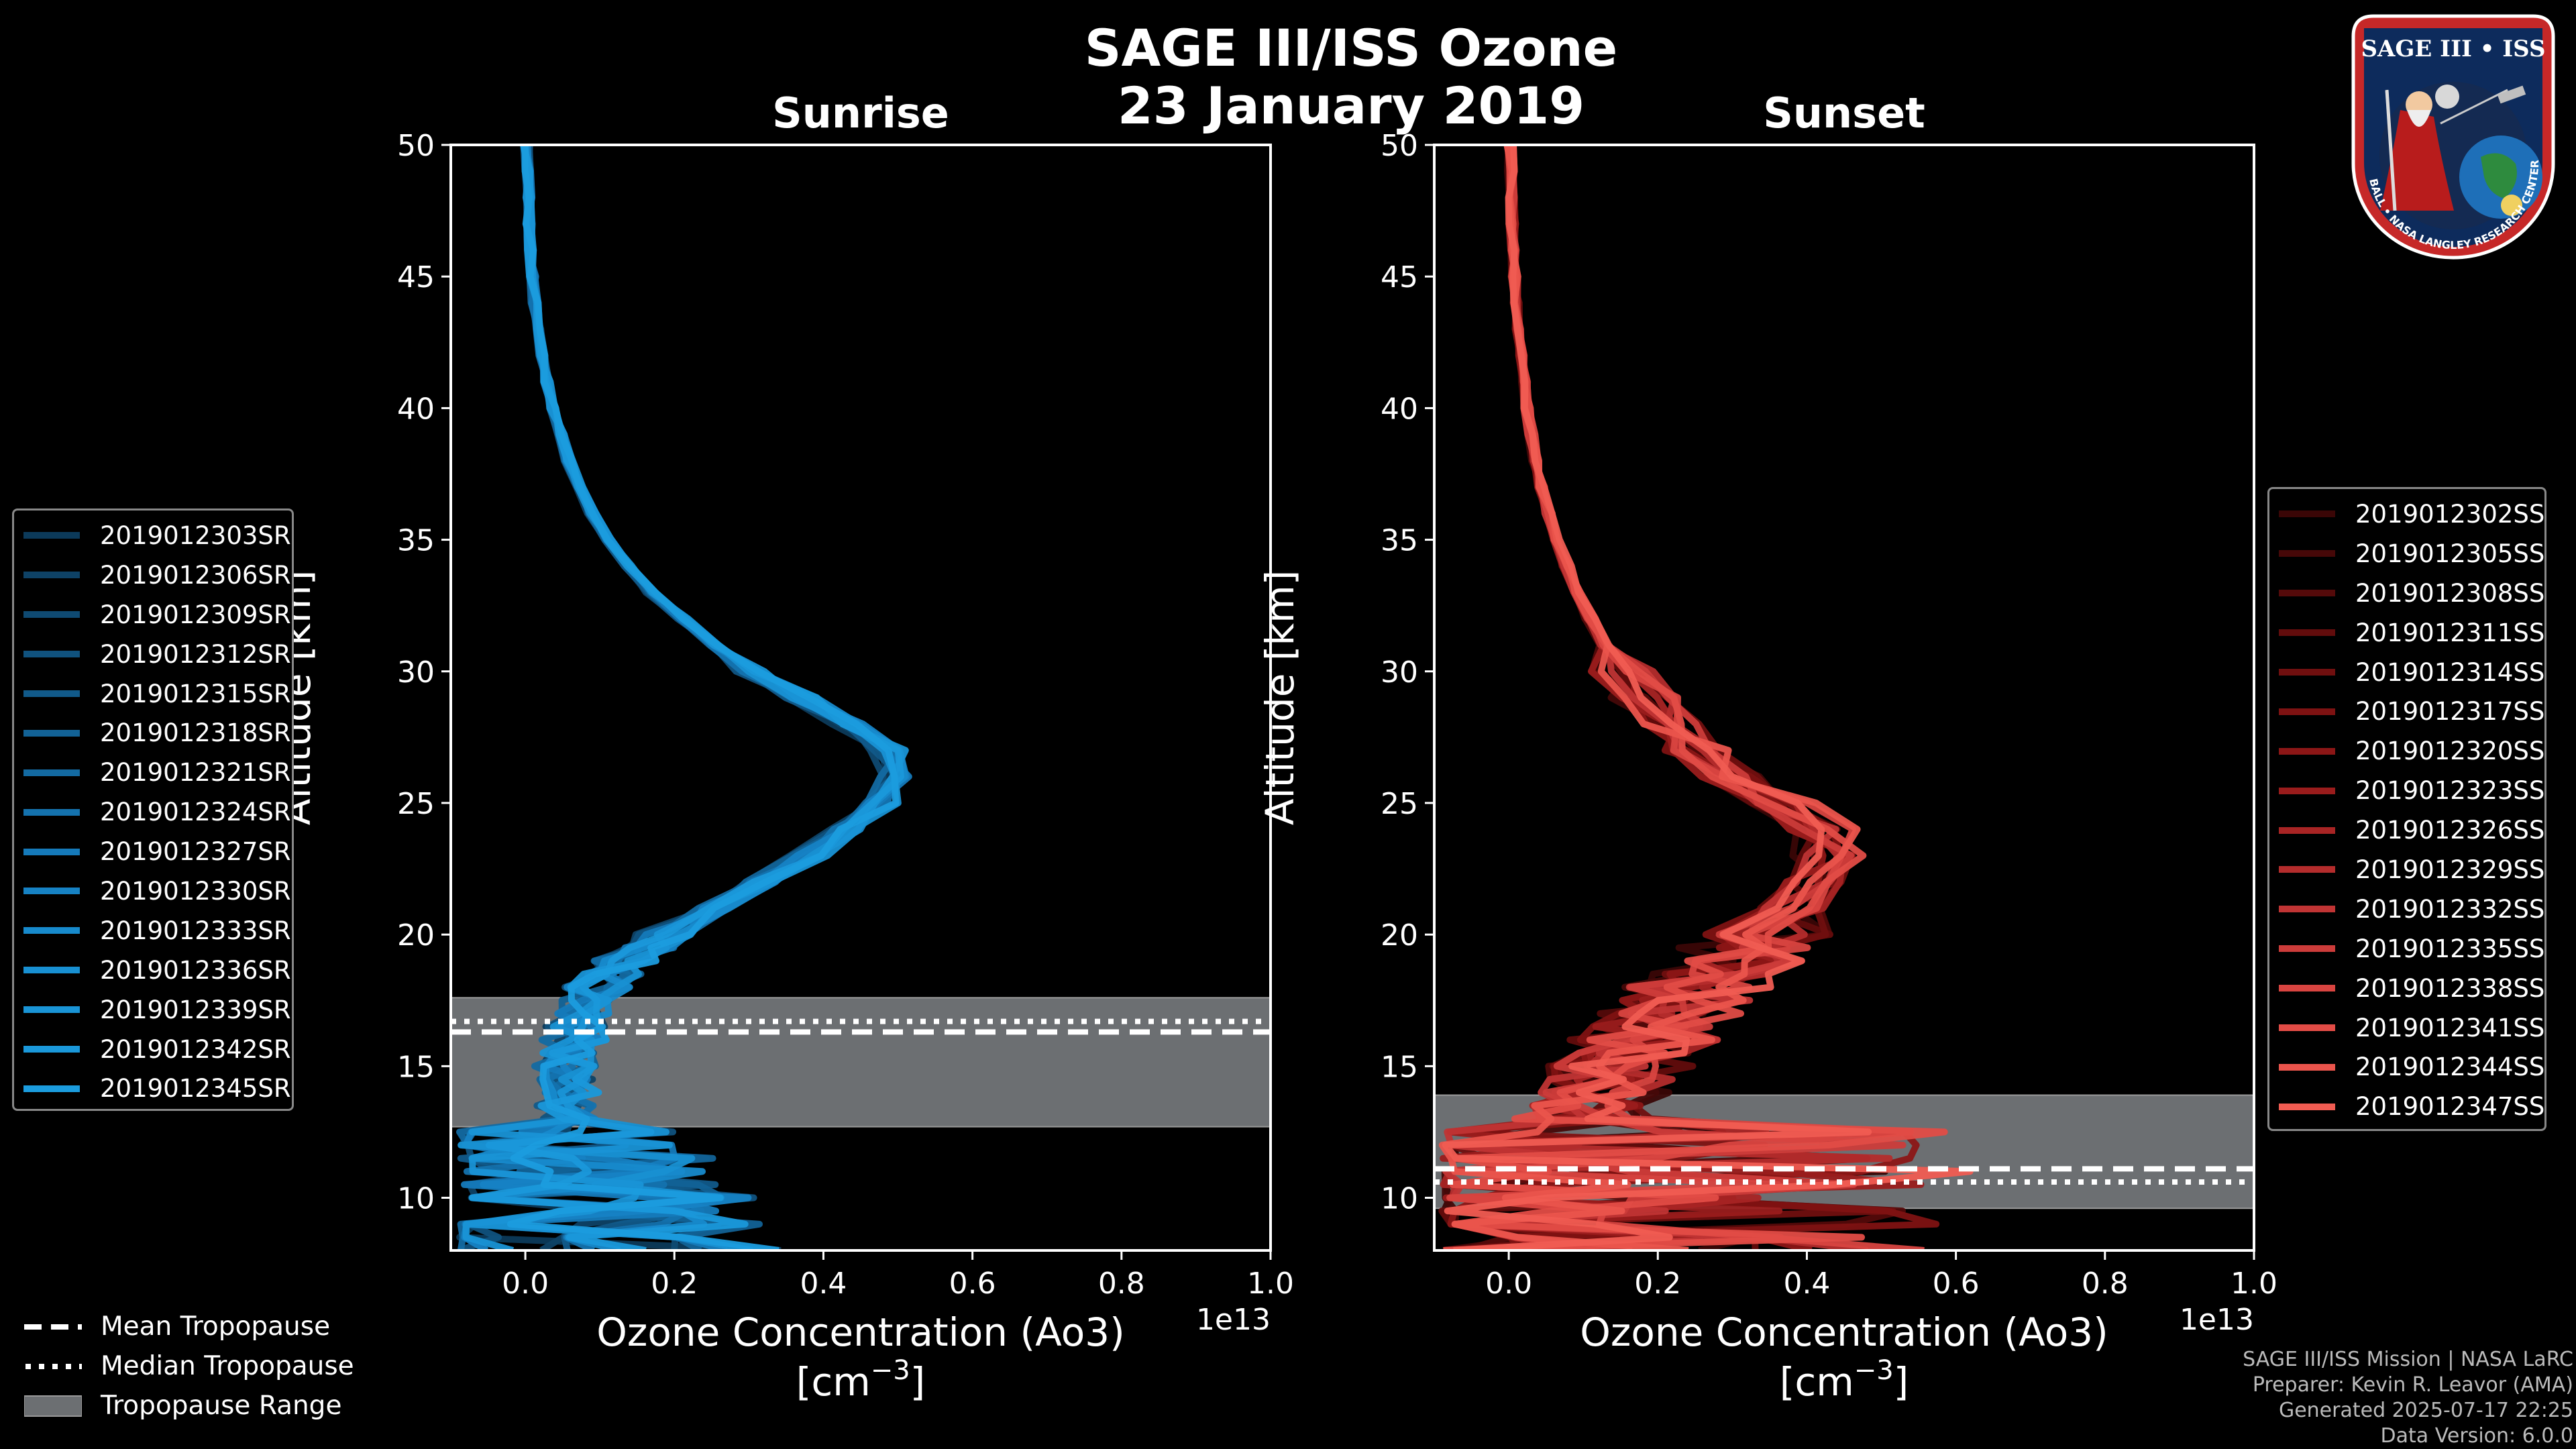 The image size is (2576, 1449). Describe the element at coordinates (195, 693) in the screenshot. I see `legend-label: 2019012315SR` at that location.